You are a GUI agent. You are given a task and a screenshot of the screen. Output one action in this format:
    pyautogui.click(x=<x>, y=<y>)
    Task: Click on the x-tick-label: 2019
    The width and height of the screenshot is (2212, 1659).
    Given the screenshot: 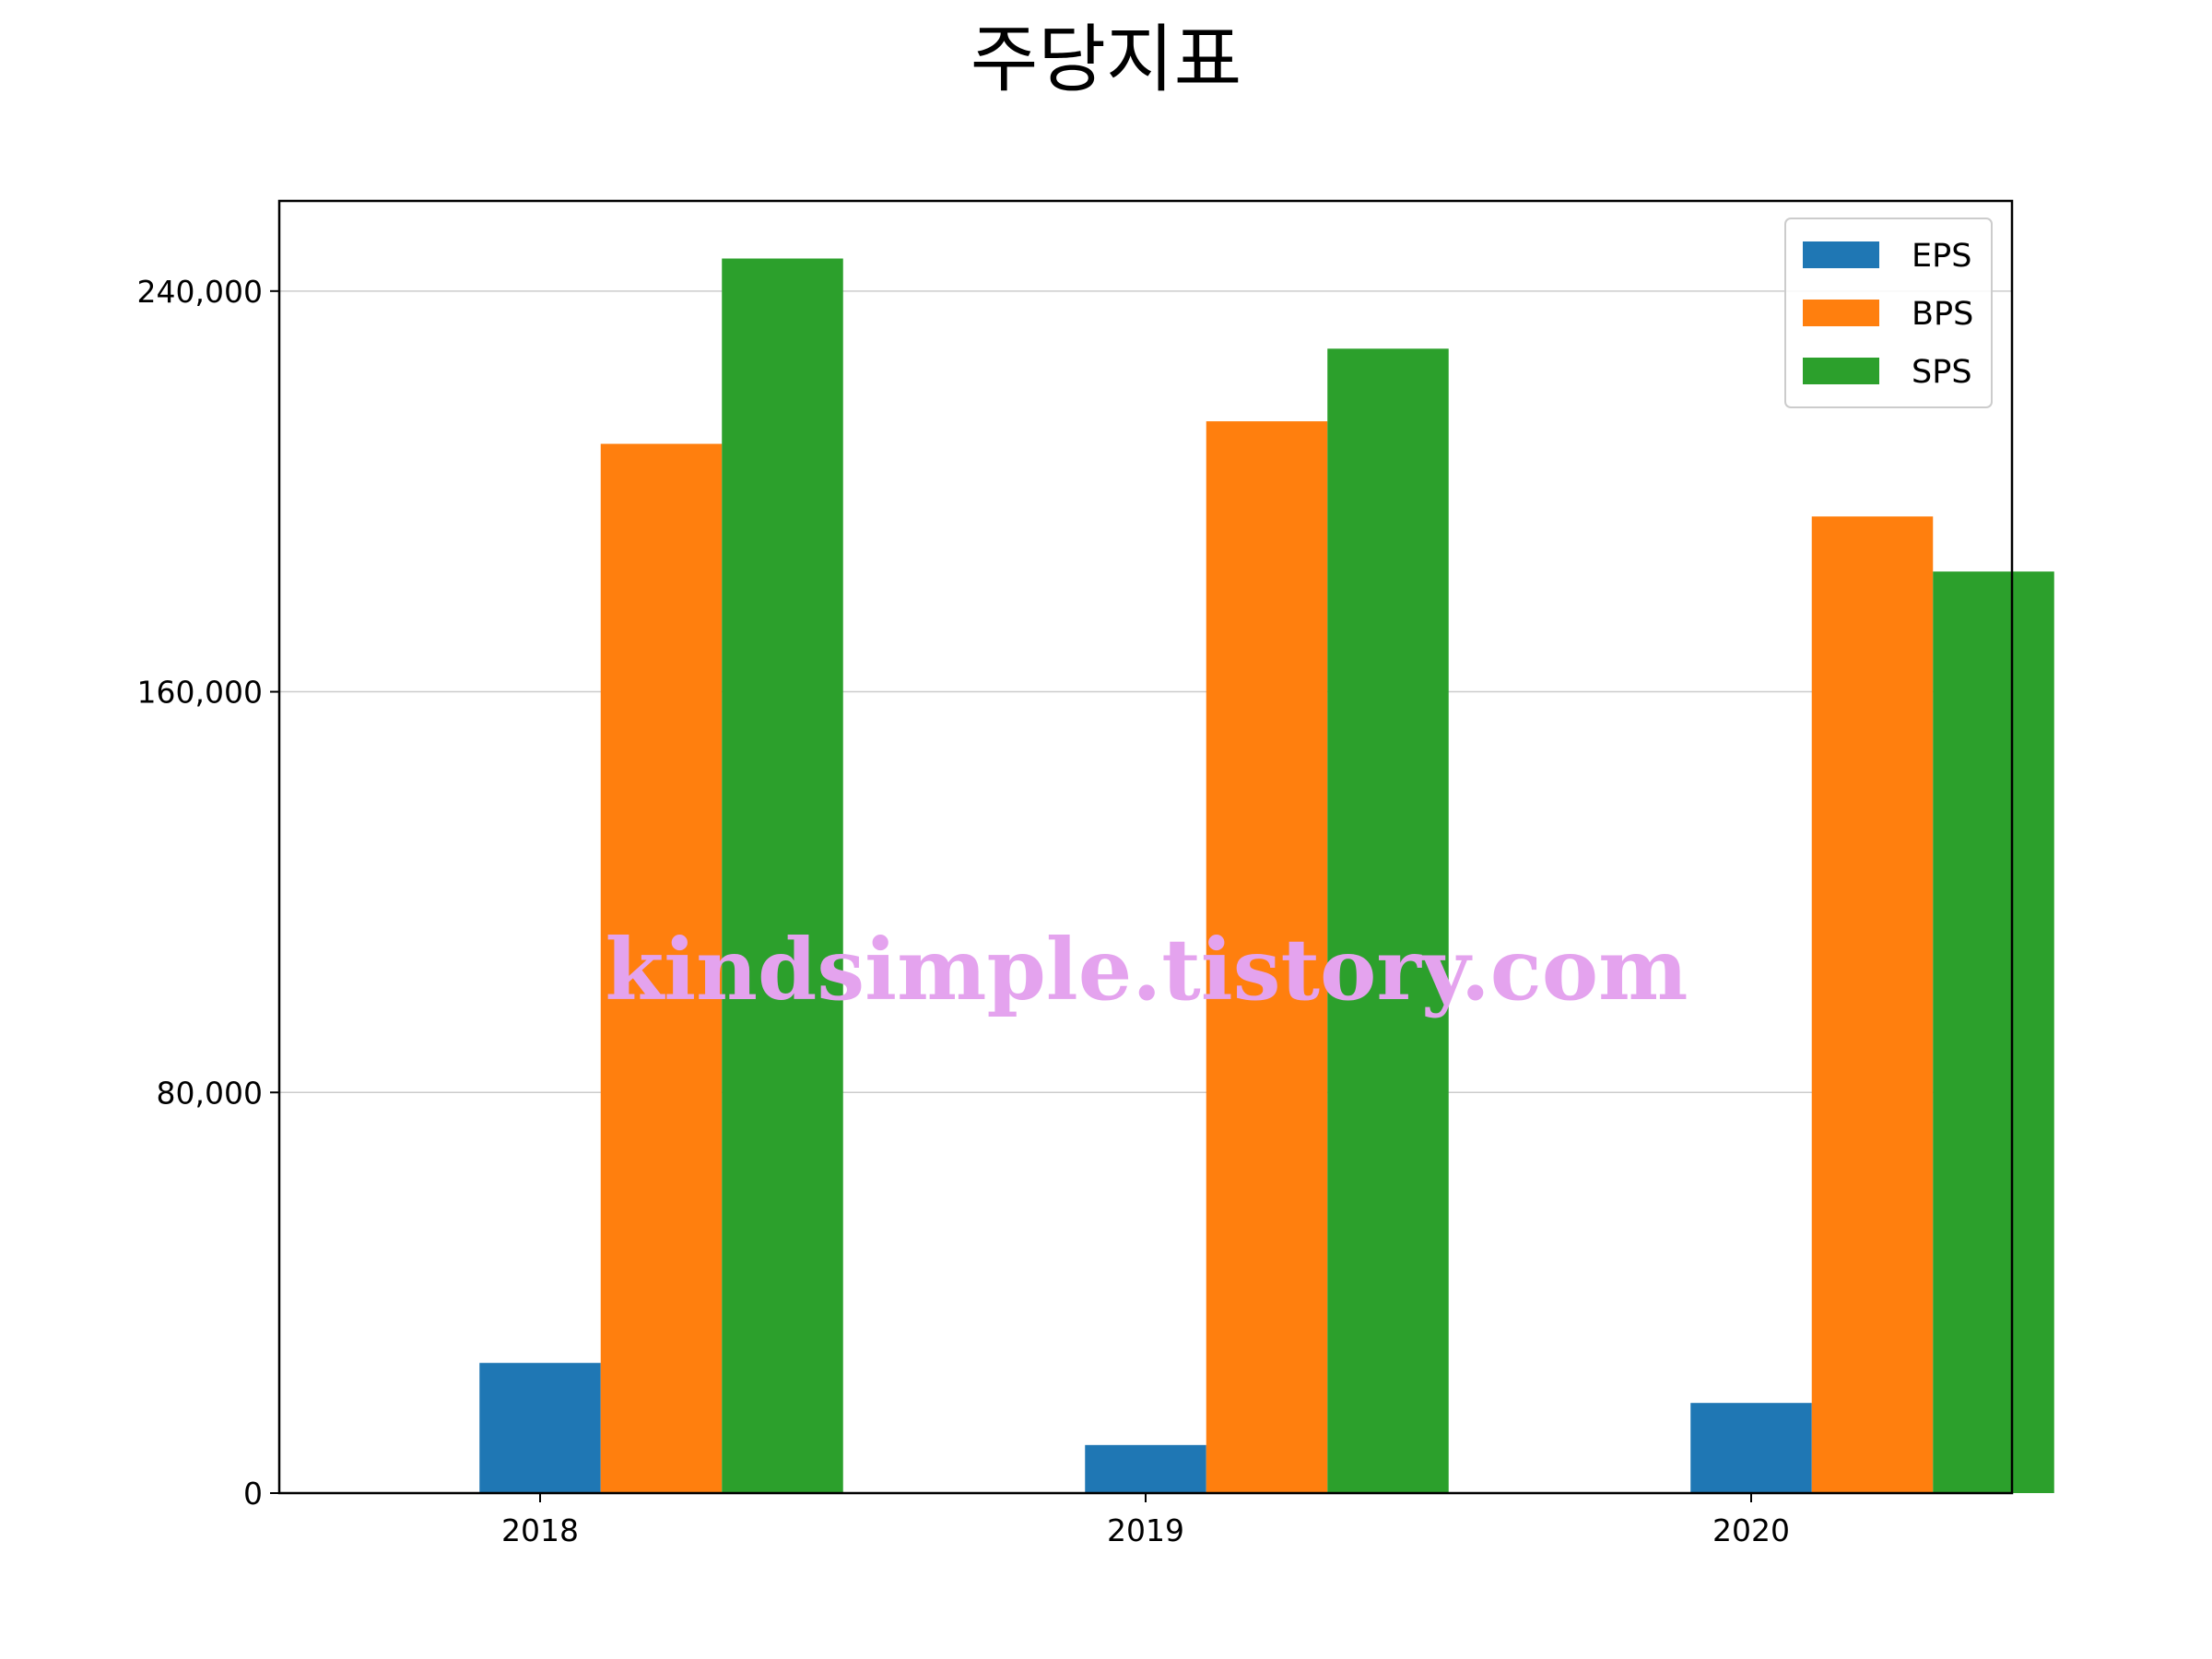 What is the action you would take?
    pyautogui.click(x=1145, y=1530)
    